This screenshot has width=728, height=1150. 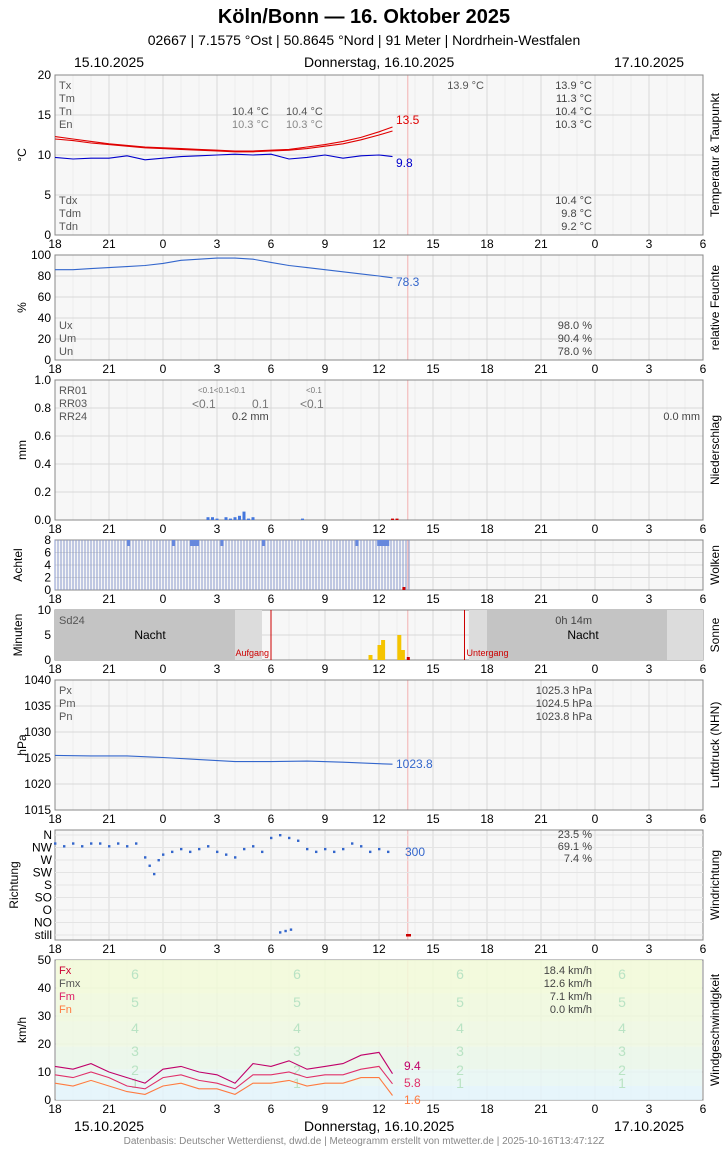 I want to click on press-panel-ytick: 1035, so click(x=37, y=706).